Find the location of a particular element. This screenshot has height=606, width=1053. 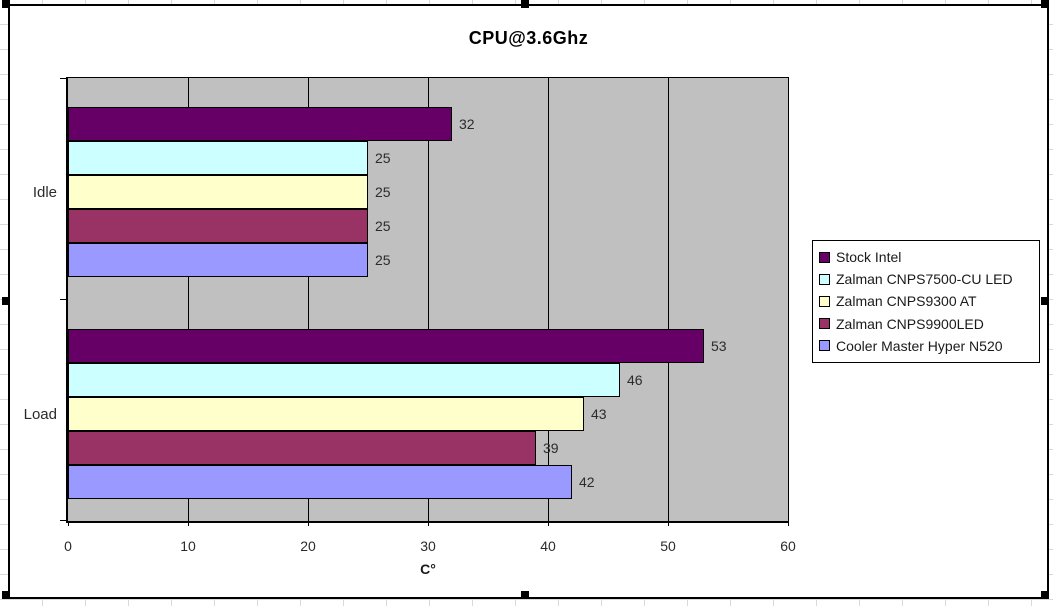

legend-label: Zalman CNPS9900LED is located at coordinates (910, 323).